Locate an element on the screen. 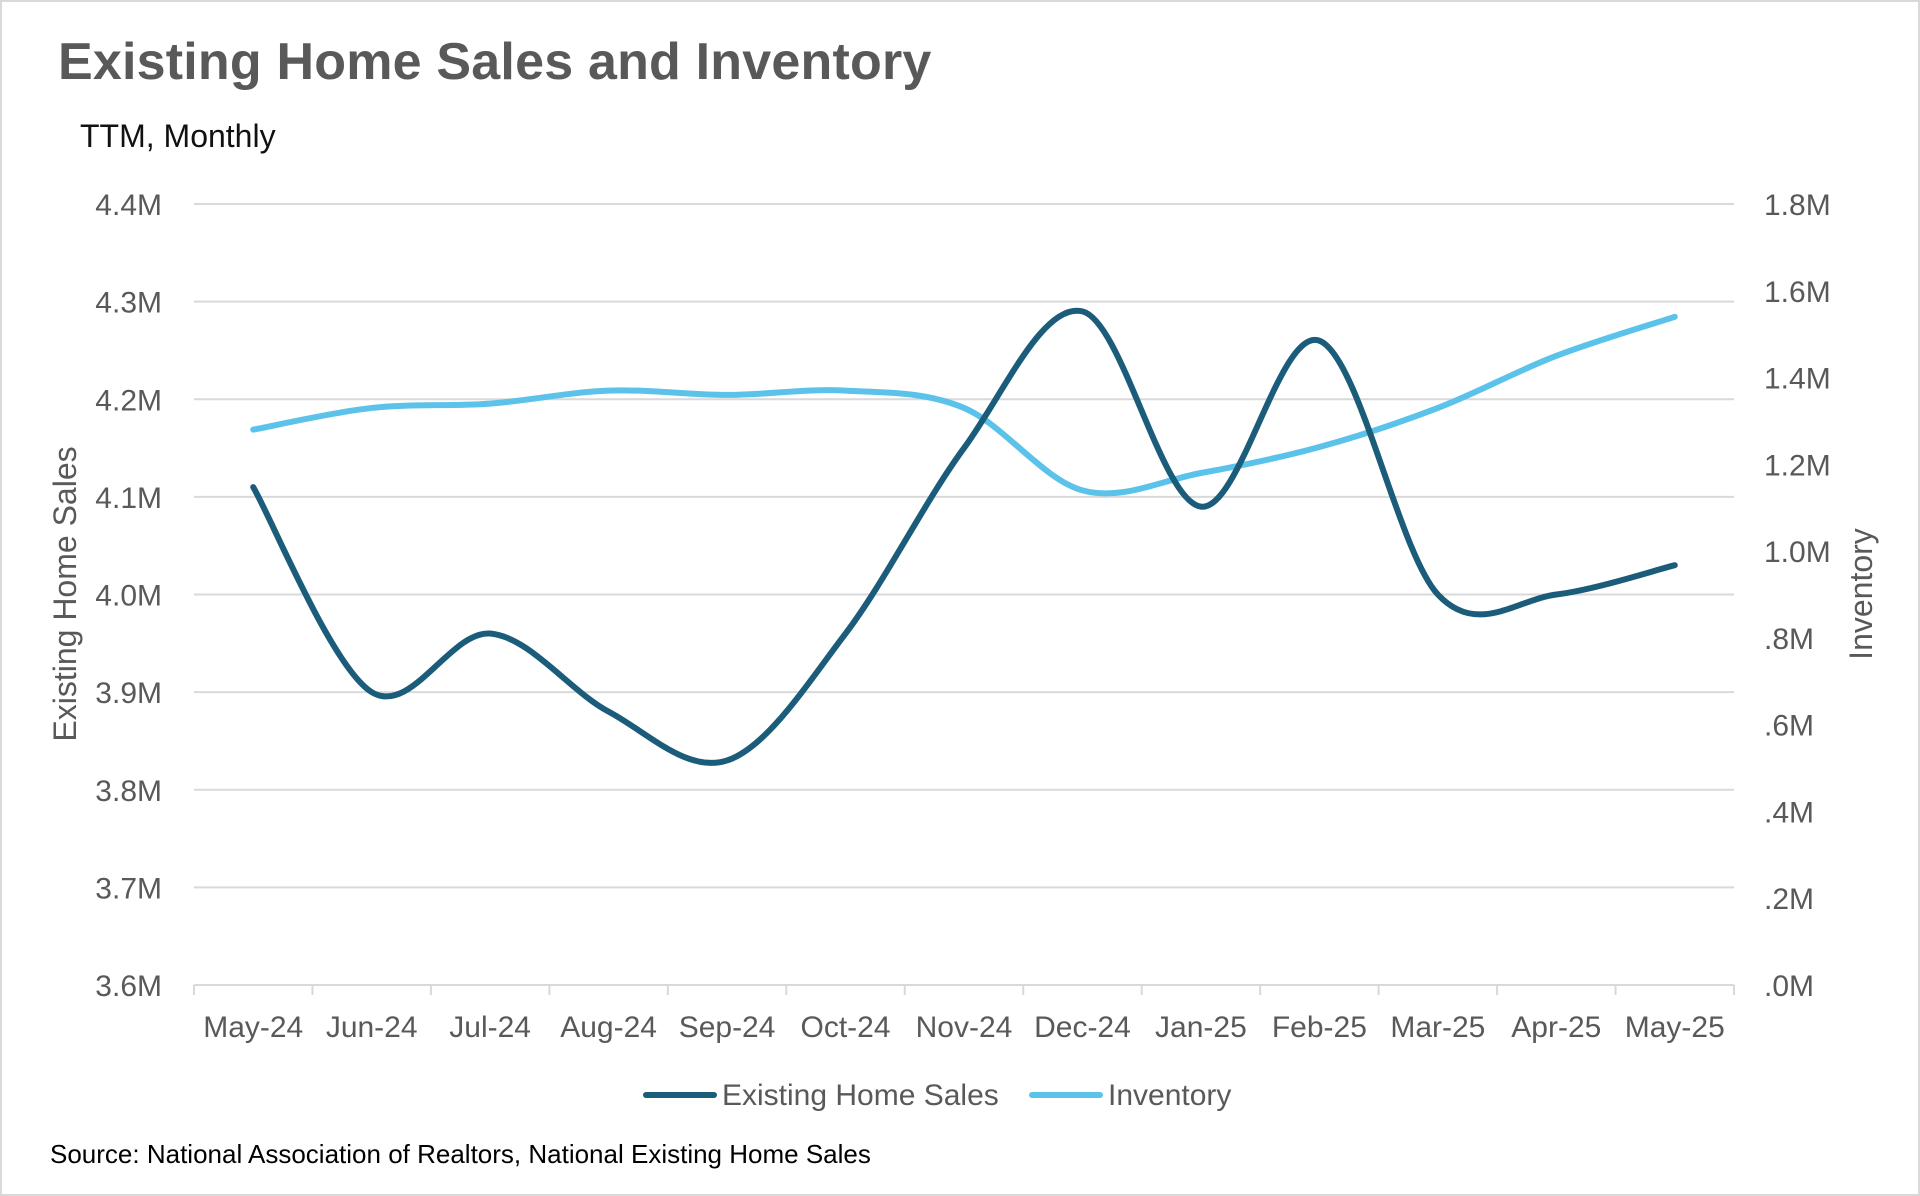 The width and height of the screenshot is (1920, 1196). legend-label-existing-home-sales: Existing Home Sales is located at coordinates (860, 1095).